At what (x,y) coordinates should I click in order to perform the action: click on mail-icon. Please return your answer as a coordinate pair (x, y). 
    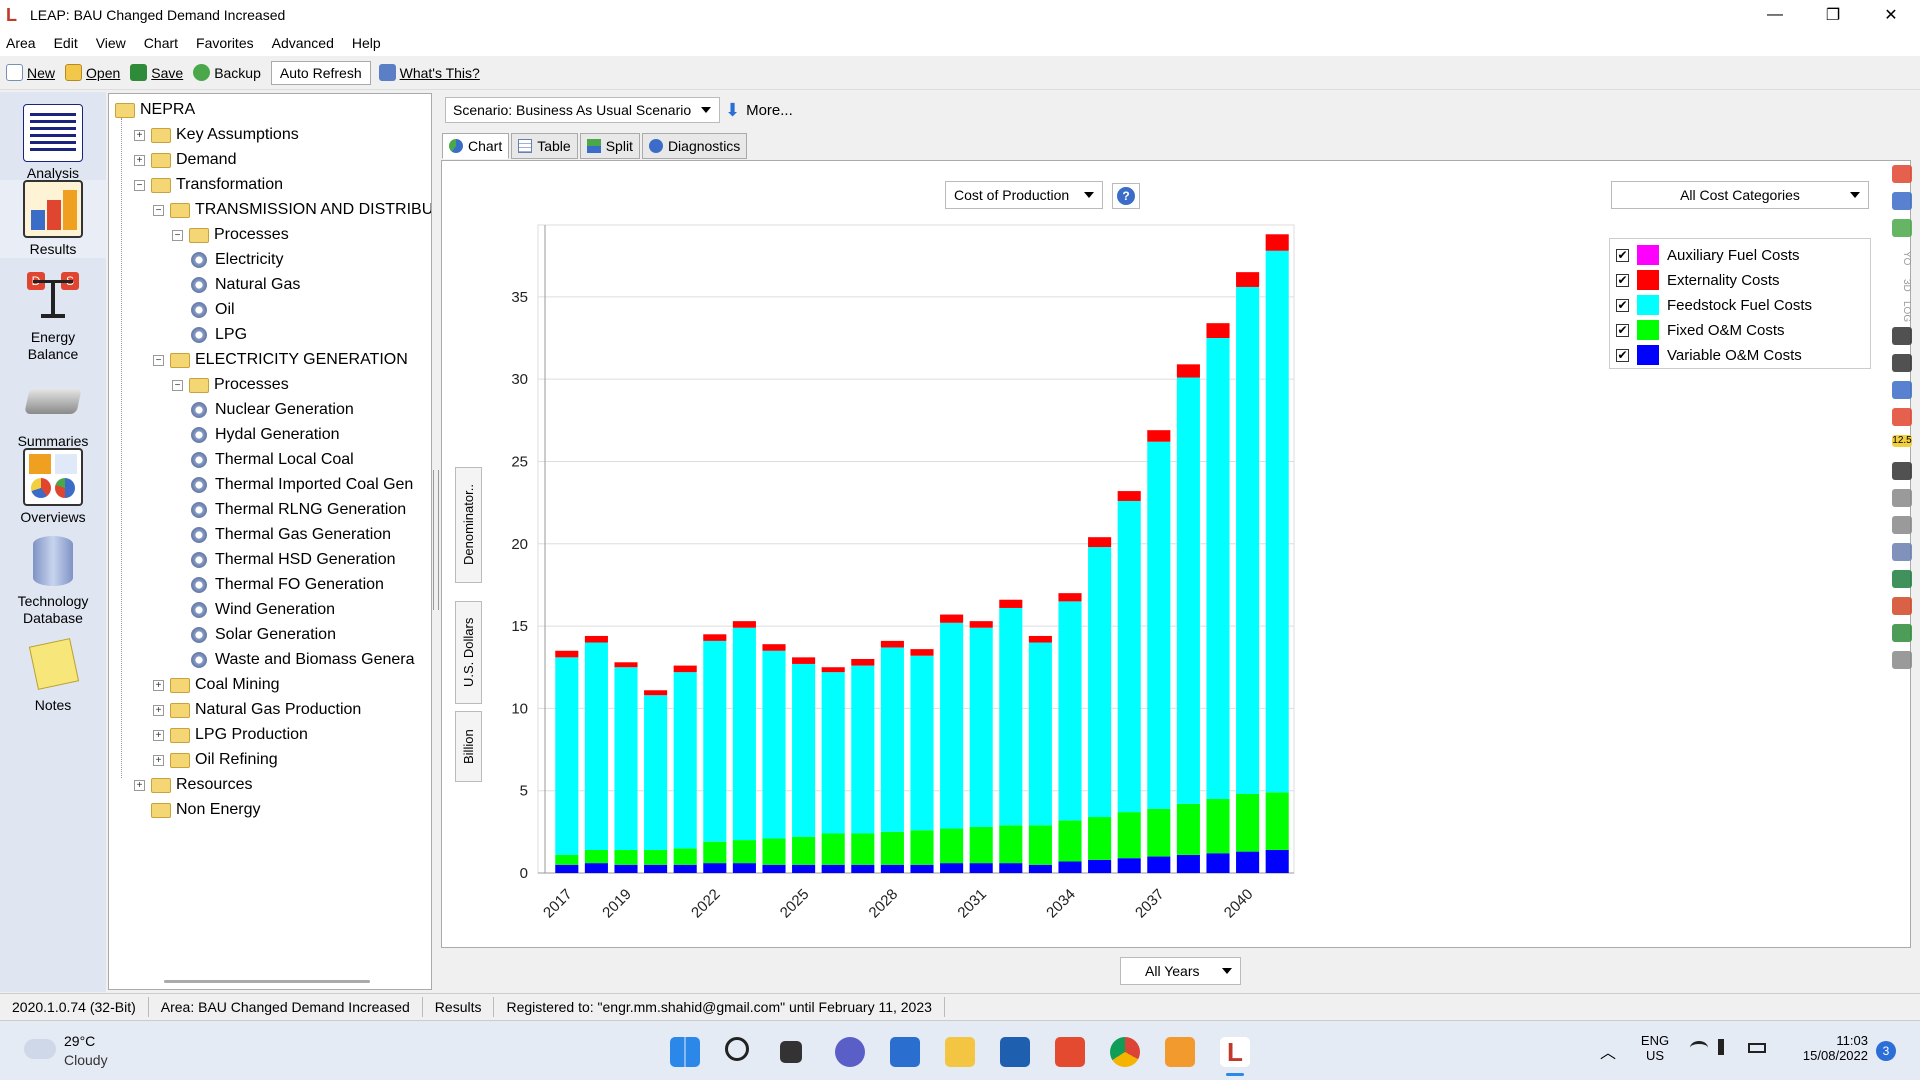
    Looking at the image, I should click on (905, 1052).